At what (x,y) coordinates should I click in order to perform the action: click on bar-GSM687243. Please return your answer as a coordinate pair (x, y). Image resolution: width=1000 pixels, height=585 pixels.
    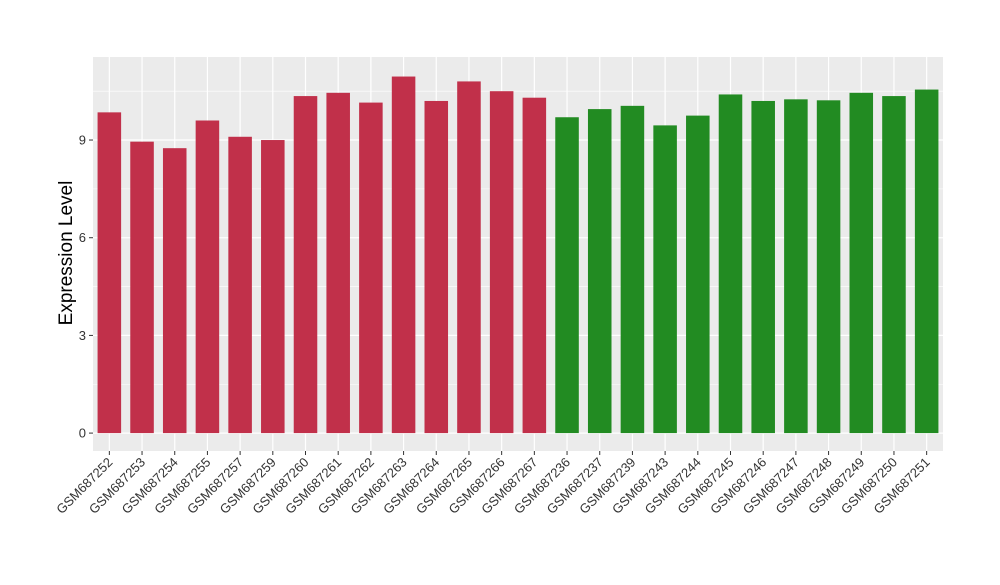
    Looking at the image, I should click on (665, 279).